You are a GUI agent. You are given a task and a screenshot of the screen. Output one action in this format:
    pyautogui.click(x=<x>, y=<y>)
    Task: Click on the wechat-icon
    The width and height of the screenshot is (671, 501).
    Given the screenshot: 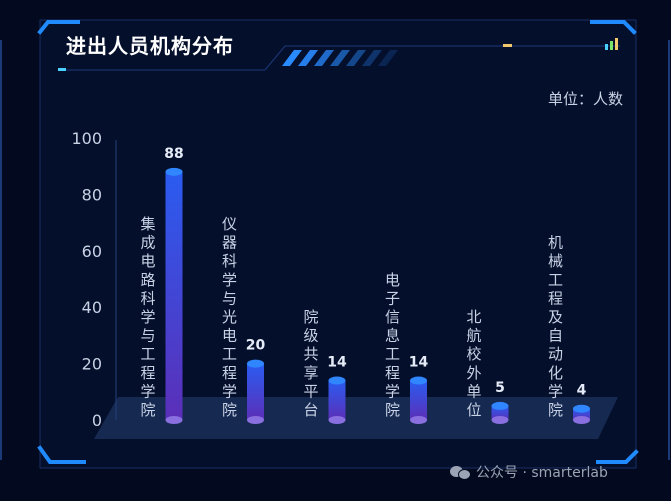 What is the action you would take?
    pyautogui.click(x=460, y=472)
    